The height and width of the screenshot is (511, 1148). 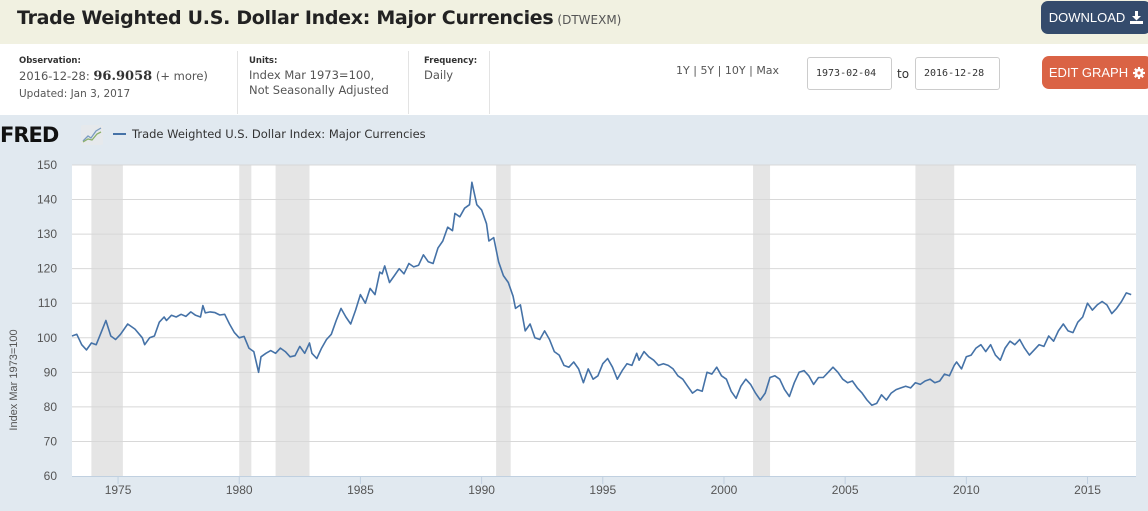 I want to click on download-label: DOWNLOAD, so click(x=1087, y=17).